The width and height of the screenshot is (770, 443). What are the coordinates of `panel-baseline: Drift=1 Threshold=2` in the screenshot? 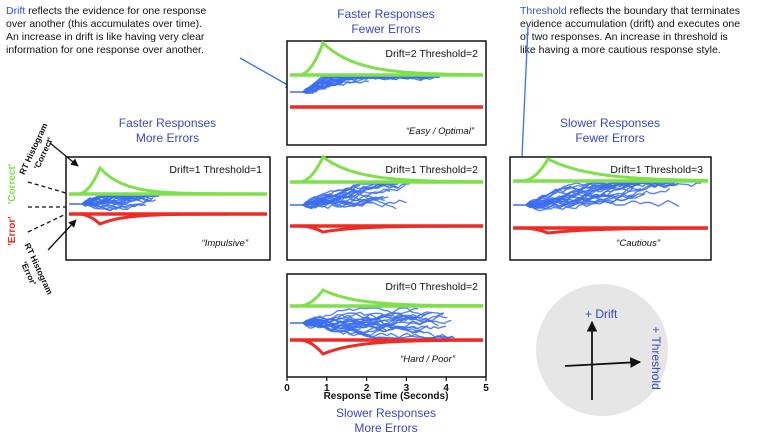 It's located at (386, 207).